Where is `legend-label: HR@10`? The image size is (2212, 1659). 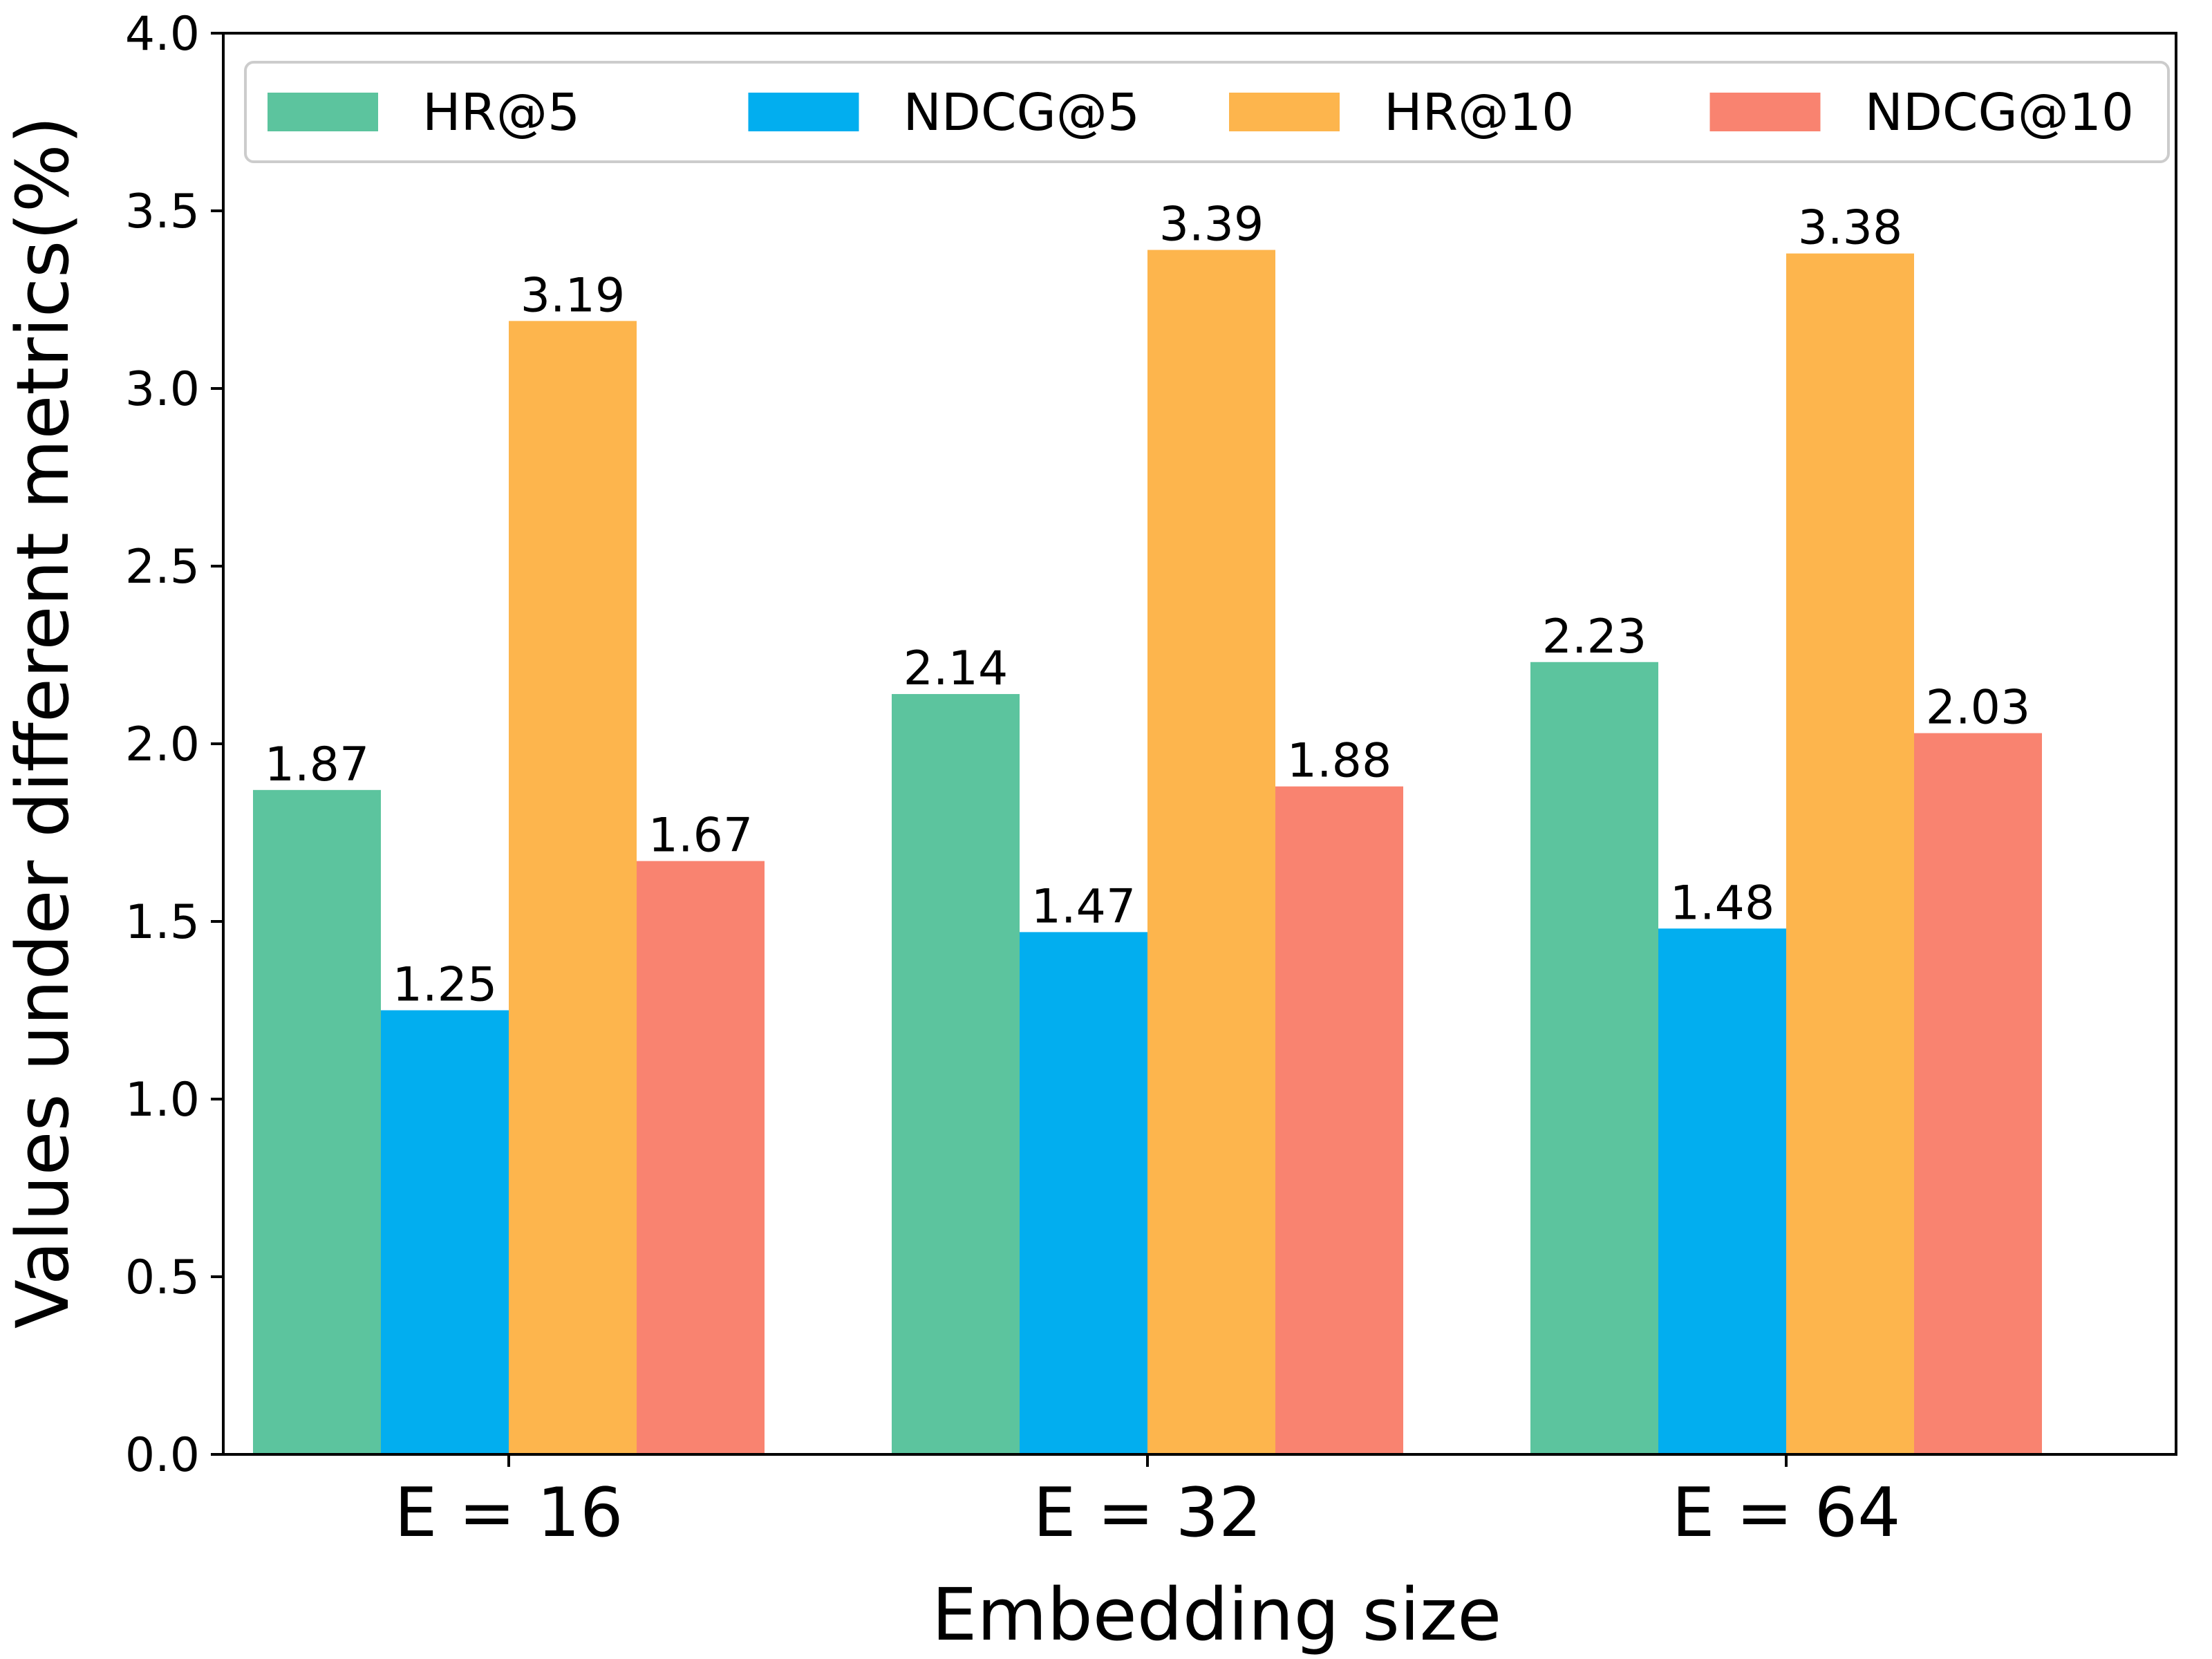 legend-label: HR@10 is located at coordinates (1479, 112).